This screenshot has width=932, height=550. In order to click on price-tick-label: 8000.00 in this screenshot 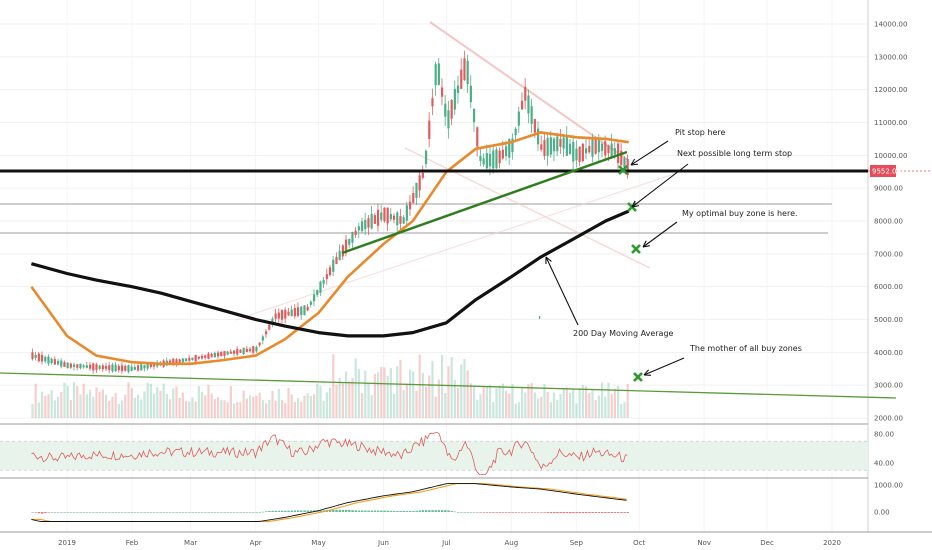, I will do `click(888, 222)`.